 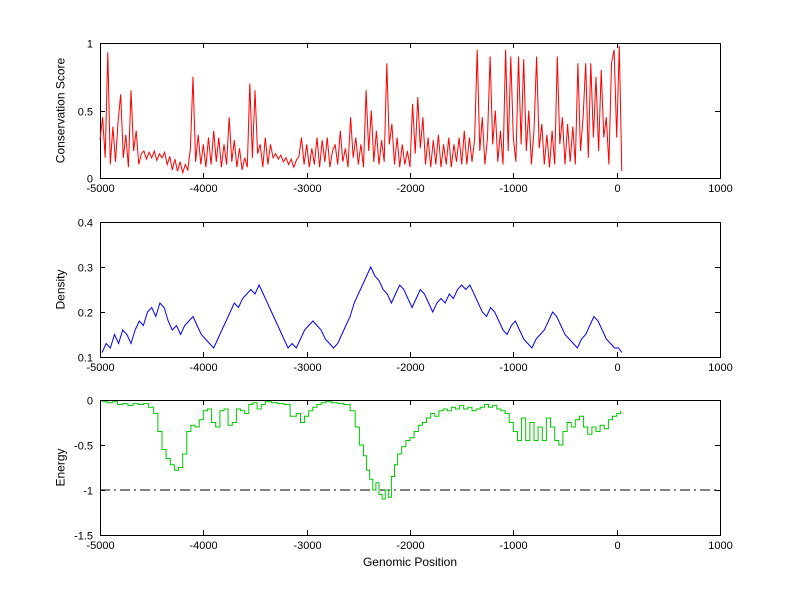 What do you see at coordinates (85, 113) in the screenshot?
I see `y-tick-label: 0.5` at bounding box center [85, 113].